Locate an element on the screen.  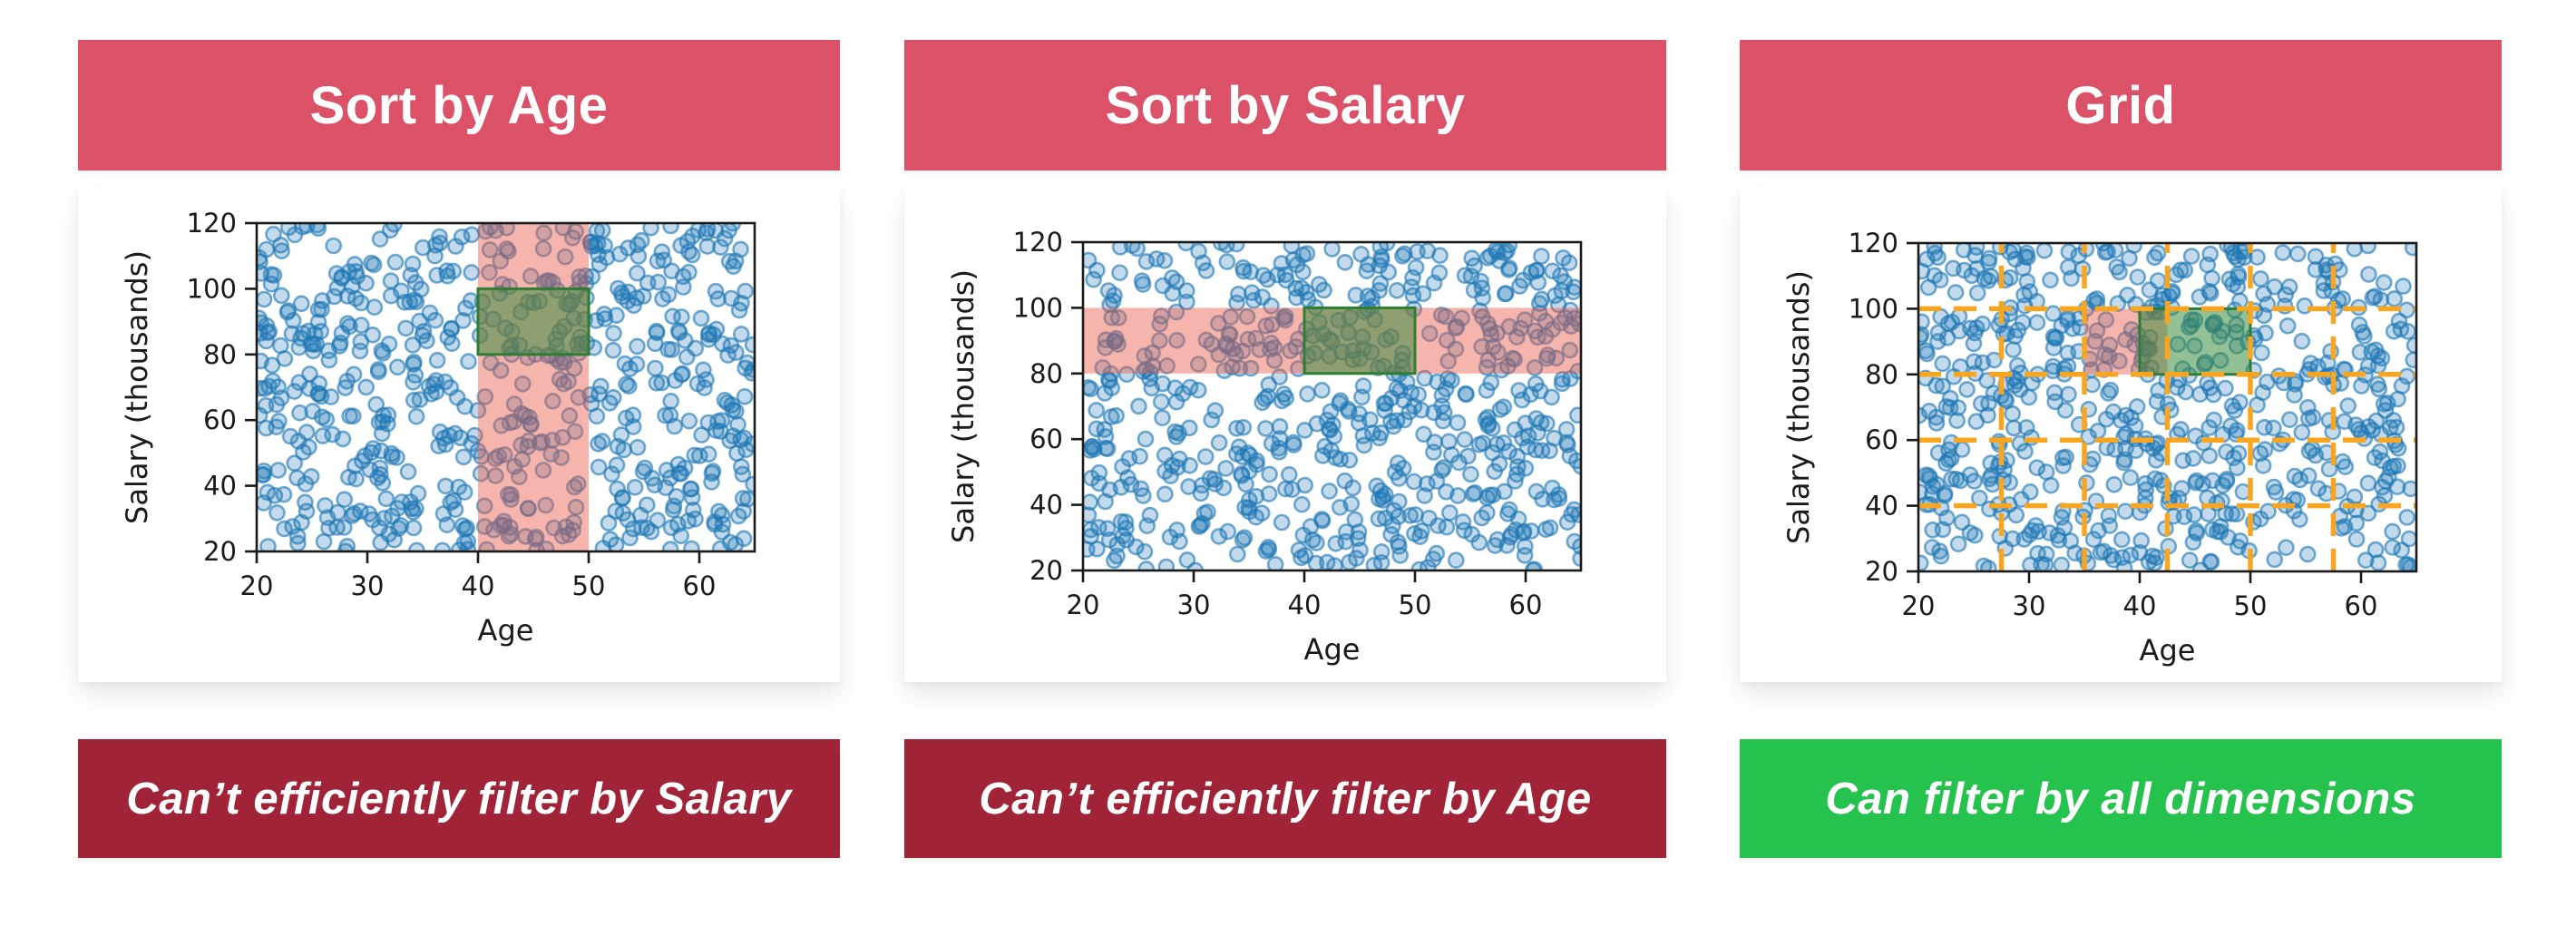
panel-header-sort-by-salary: Sort by Salary is located at coordinates (1285, 105).